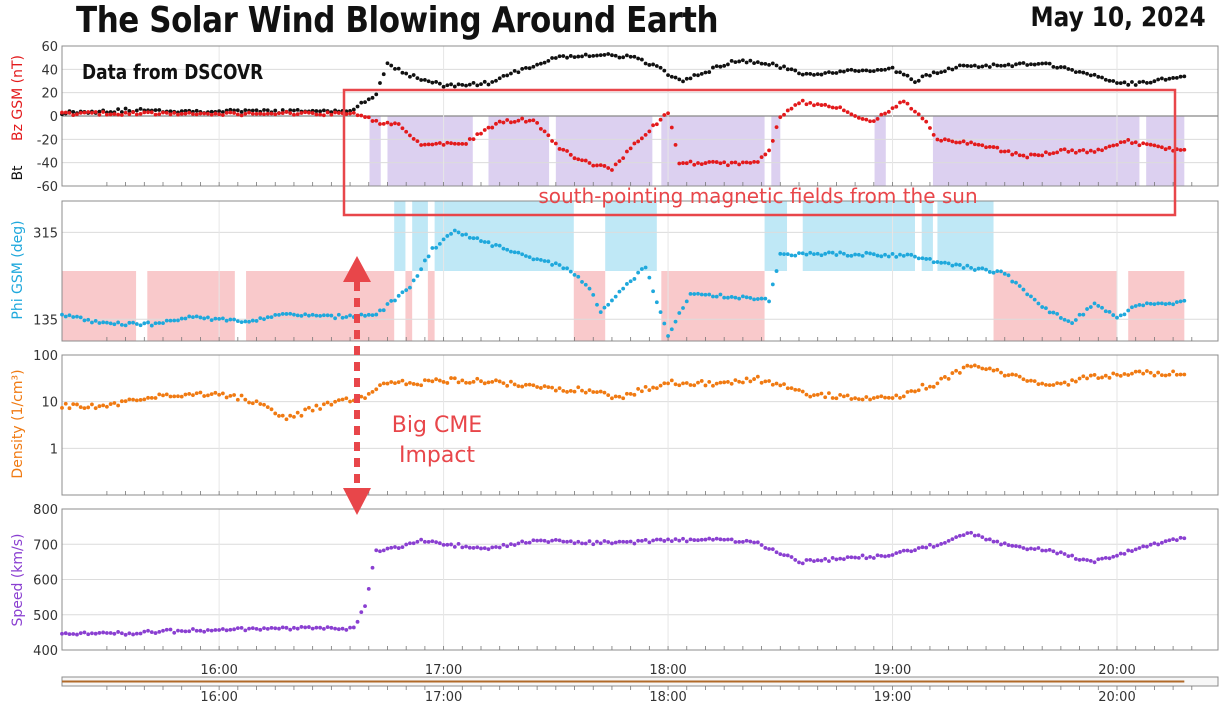 This screenshot has height=705, width=1222. What do you see at coordinates (443, 670) in the screenshot?
I see `x-tick-label: 17:00` at bounding box center [443, 670].